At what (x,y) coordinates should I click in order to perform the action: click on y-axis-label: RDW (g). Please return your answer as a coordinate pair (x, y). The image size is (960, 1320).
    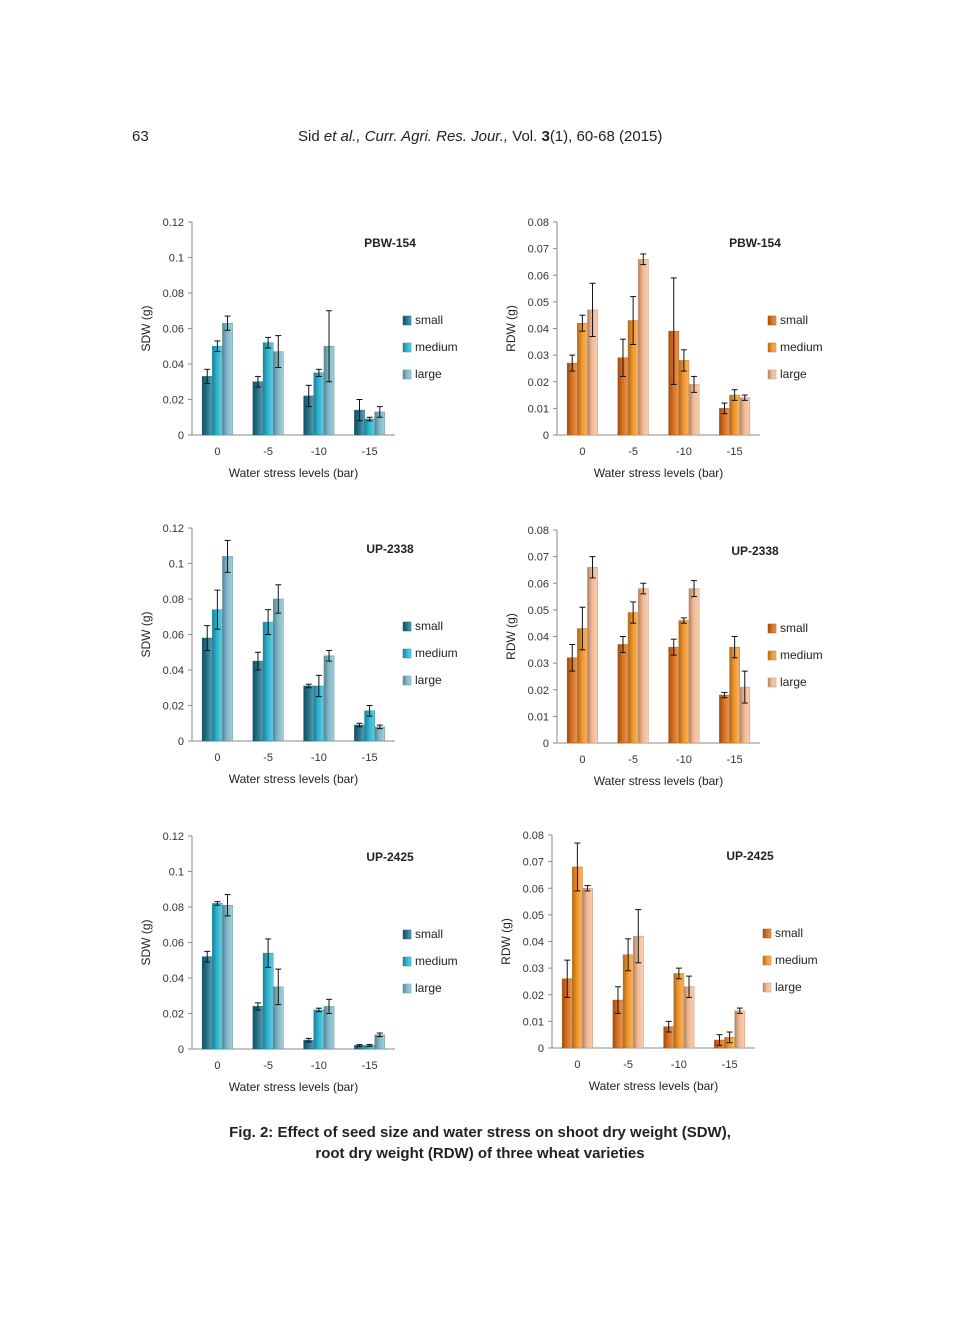
    Looking at the image, I should click on (511, 636).